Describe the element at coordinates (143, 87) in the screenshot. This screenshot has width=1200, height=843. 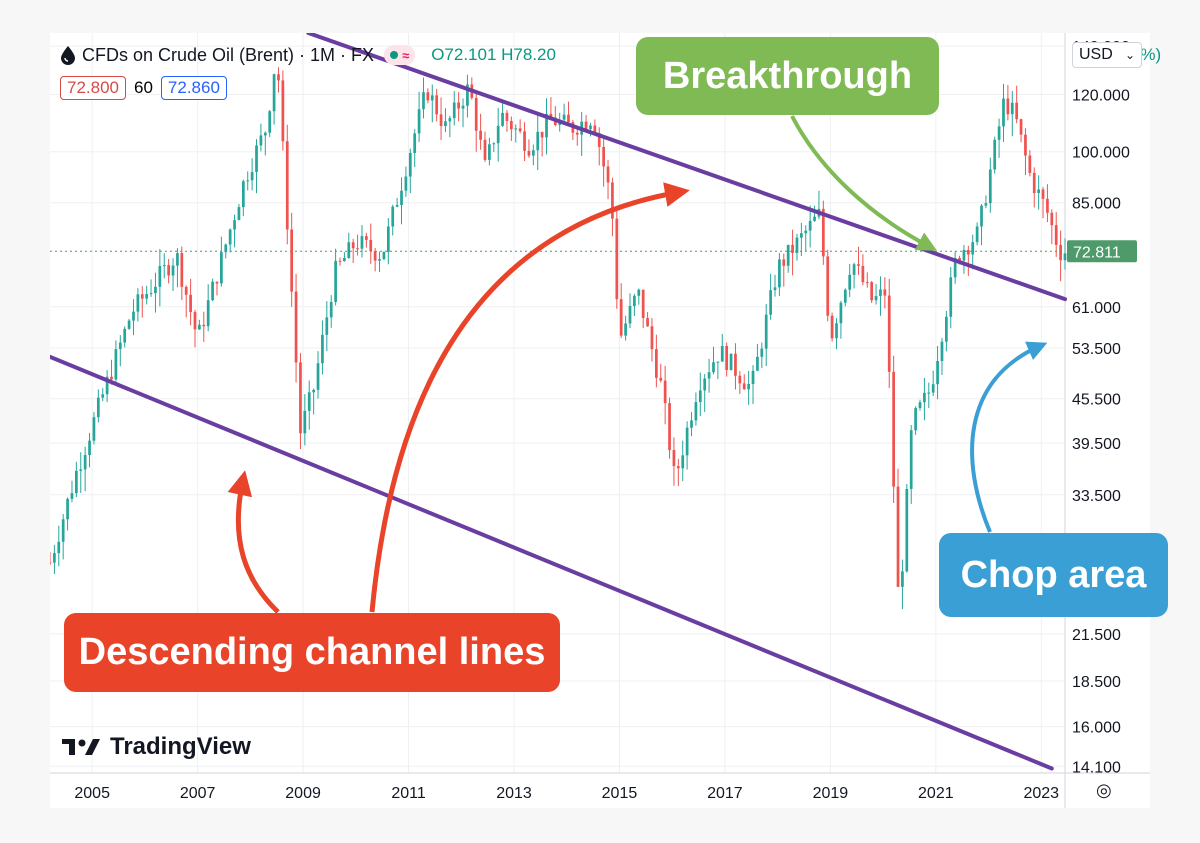
I see `spread-value: 60` at that location.